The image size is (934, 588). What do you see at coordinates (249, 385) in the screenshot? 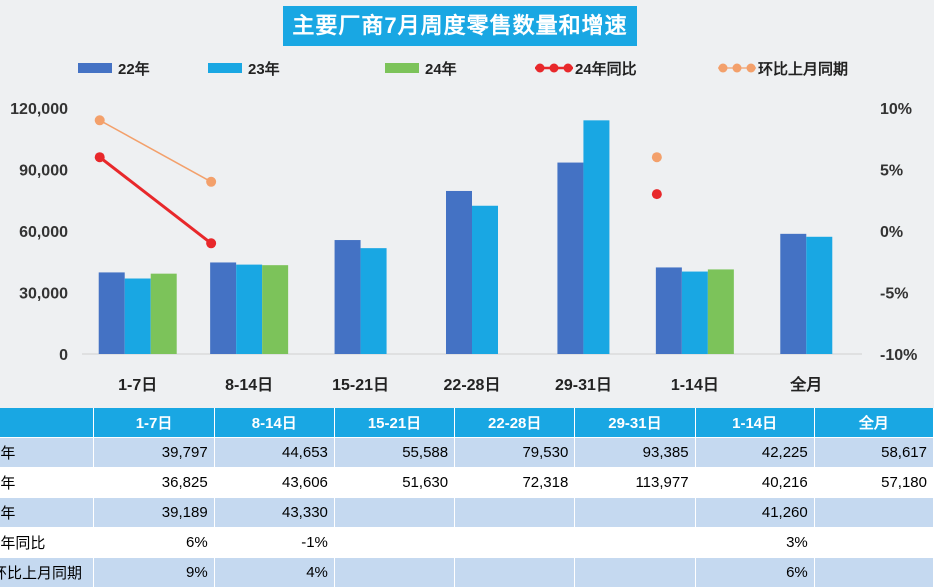
I see `x-tick-label: 8-14日` at bounding box center [249, 385].